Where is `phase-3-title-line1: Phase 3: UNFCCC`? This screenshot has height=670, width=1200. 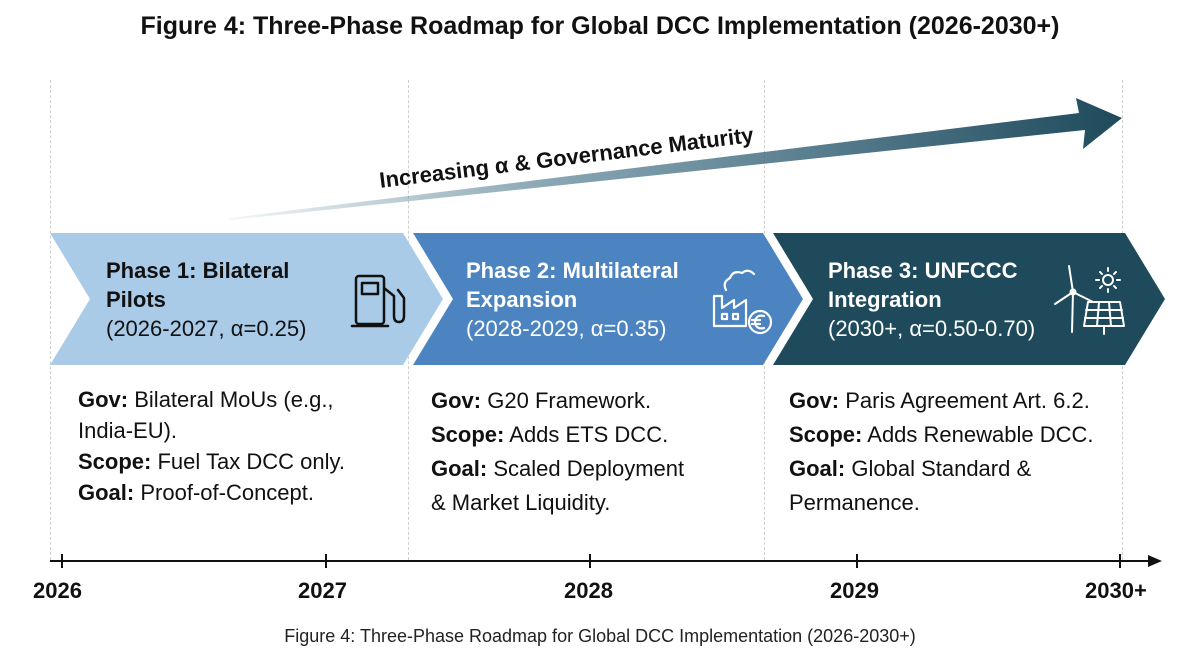 phase-3-title-line1: Phase 3: UNFCCC is located at coordinates (923, 270).